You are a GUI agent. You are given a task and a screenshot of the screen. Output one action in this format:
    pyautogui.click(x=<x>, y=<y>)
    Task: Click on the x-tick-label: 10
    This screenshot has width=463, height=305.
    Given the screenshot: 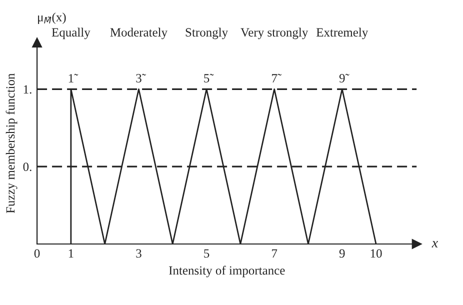 What is the action you would take?
    pyautogui.click(x=376, y=253)
    